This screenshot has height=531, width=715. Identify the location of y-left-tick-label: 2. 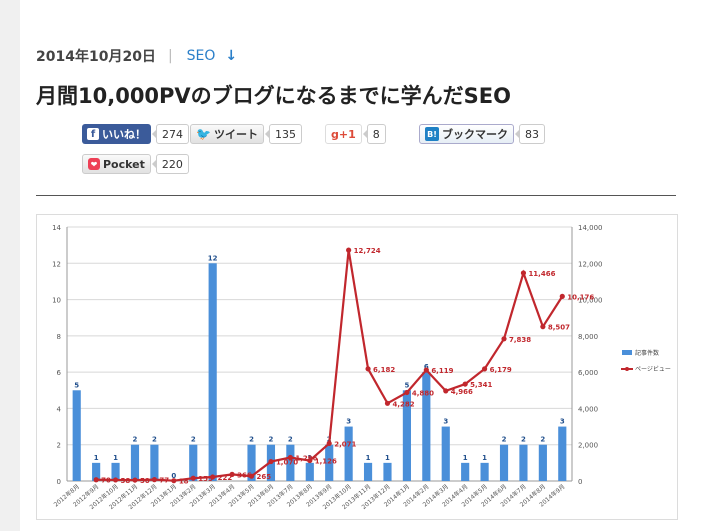
(59, 446).